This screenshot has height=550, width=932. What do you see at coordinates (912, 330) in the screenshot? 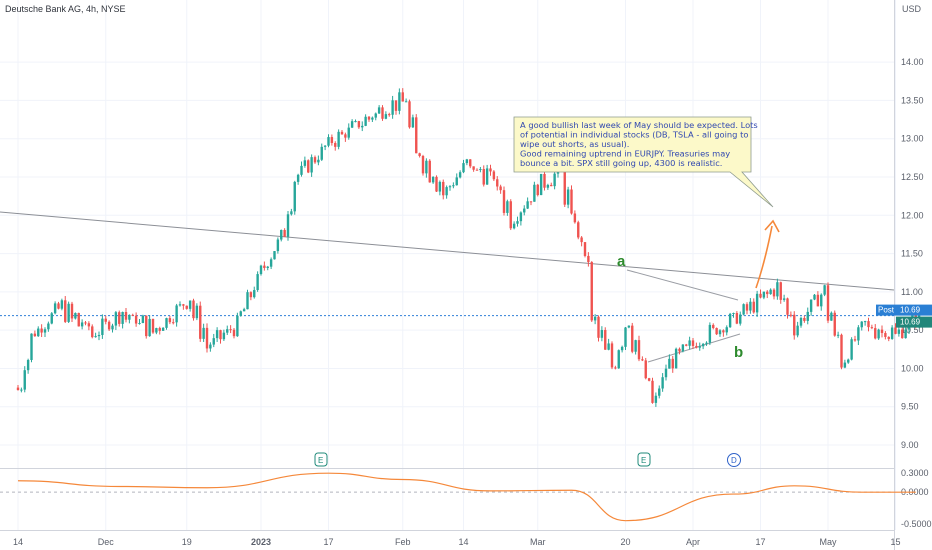
I see `y-tick-label: 10.50` at bounding box center [912, 330].